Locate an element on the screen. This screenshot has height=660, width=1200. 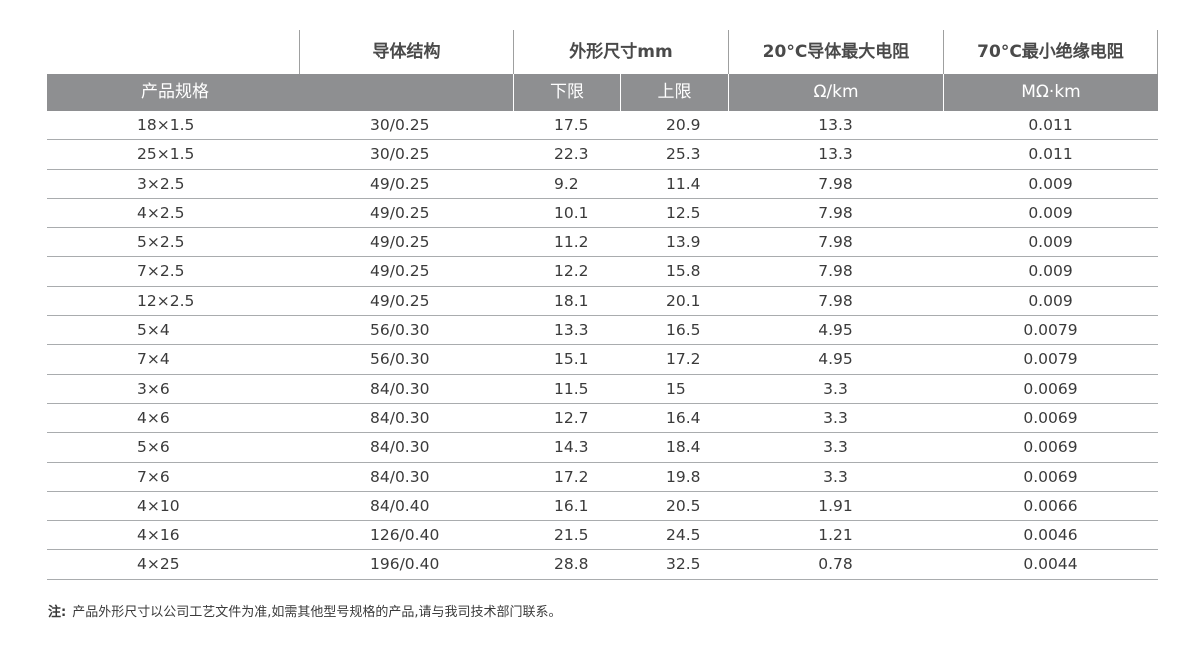
cell-spec: 4×25 is located at coordinates (158, 564).